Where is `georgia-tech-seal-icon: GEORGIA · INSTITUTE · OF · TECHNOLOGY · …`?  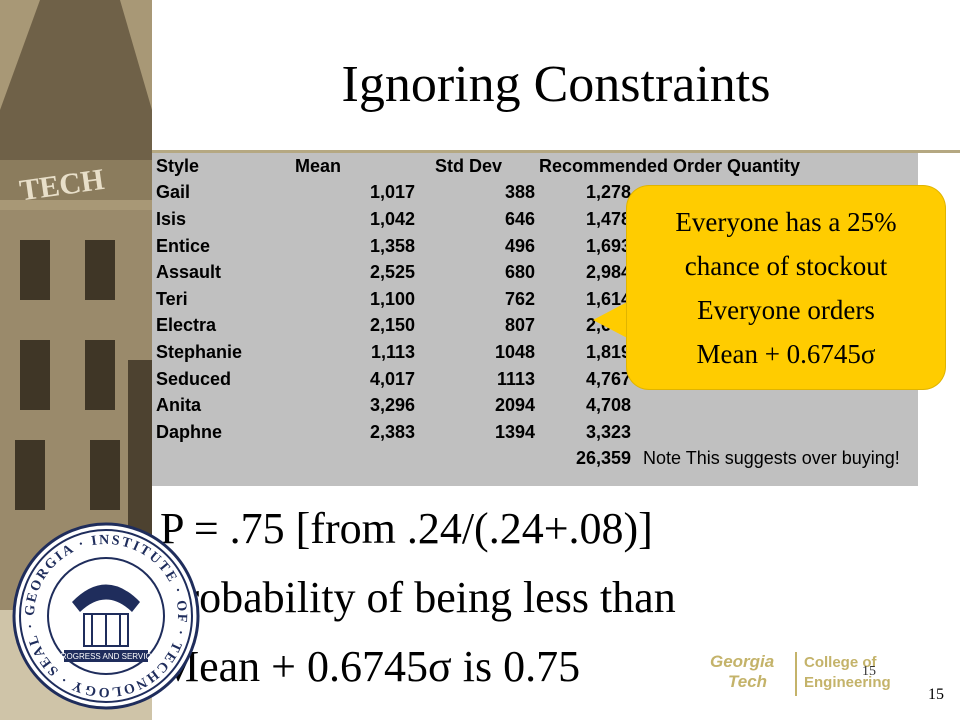
georgia-tech-seal-icon: GEORGIA · INSTITUTE · OF · TECHNOLOGY · … is located at coordinates (106, 616).